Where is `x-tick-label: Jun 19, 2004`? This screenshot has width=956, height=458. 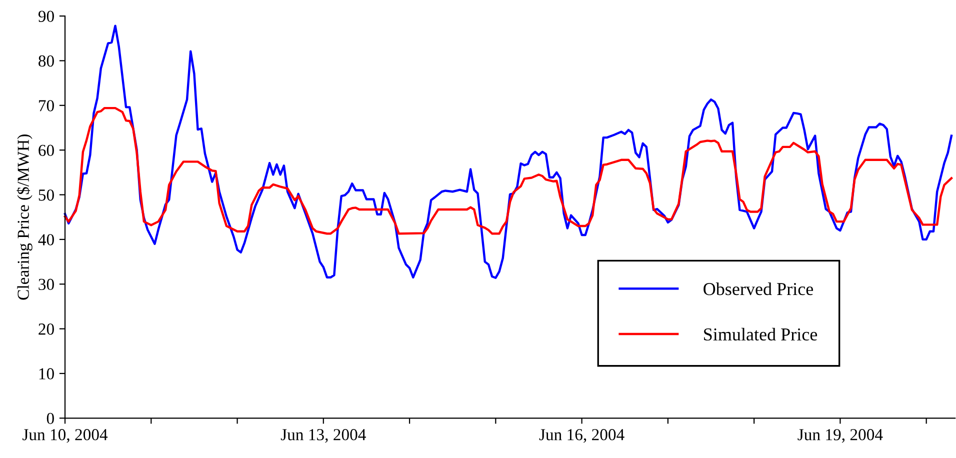
x-tick-label: Jun 19, 2004 is located at coordinates (840, 436).